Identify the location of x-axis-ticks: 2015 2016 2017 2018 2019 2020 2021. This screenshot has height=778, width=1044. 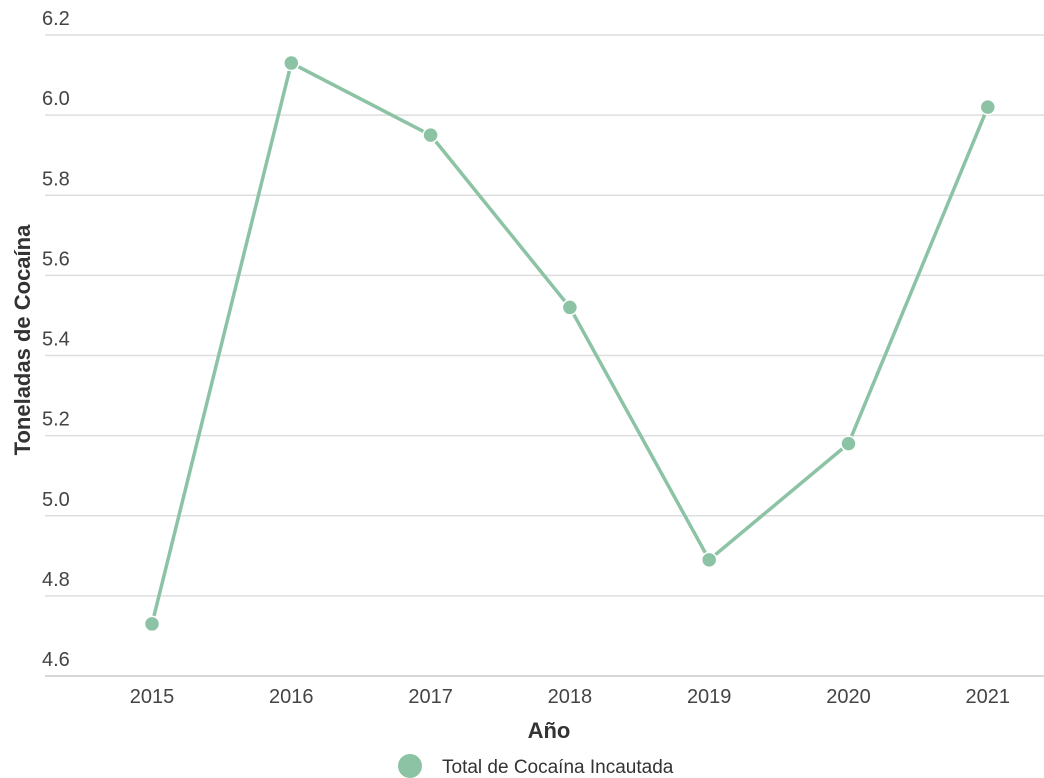
(570, 697).